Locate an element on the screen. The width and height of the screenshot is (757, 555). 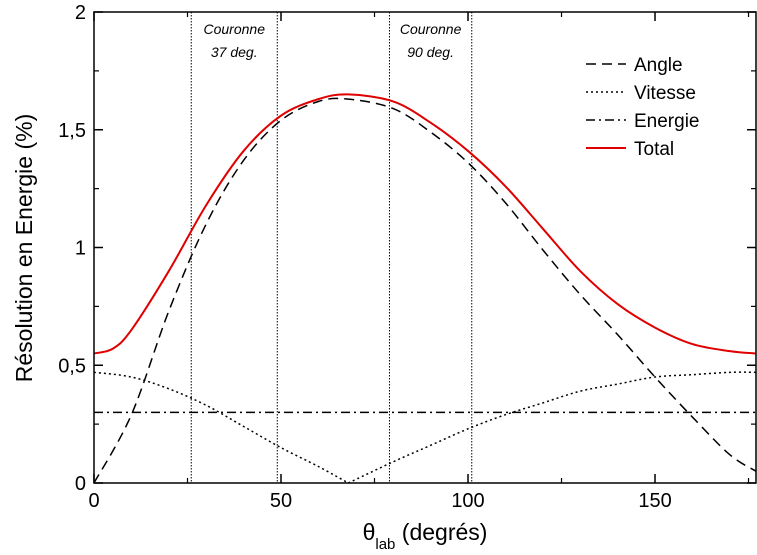
annotation-label-0-line2: 37 deg. is located at coordinates (234, 52).